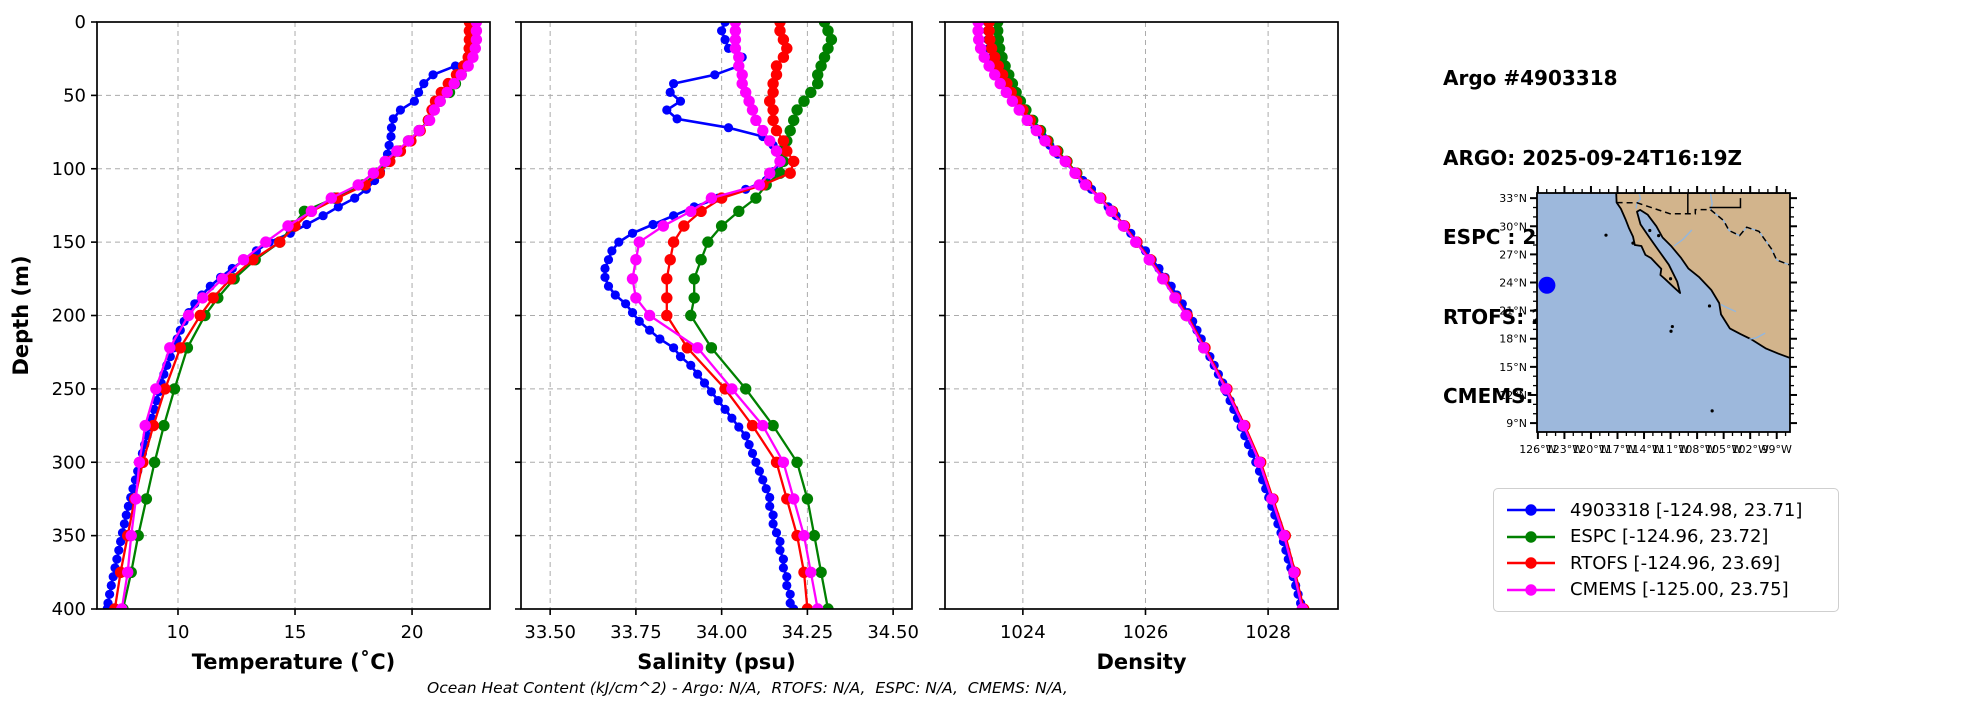  I want to click on legend-label: RTOFS [-124.96, 23.69], so click(1675, 563).